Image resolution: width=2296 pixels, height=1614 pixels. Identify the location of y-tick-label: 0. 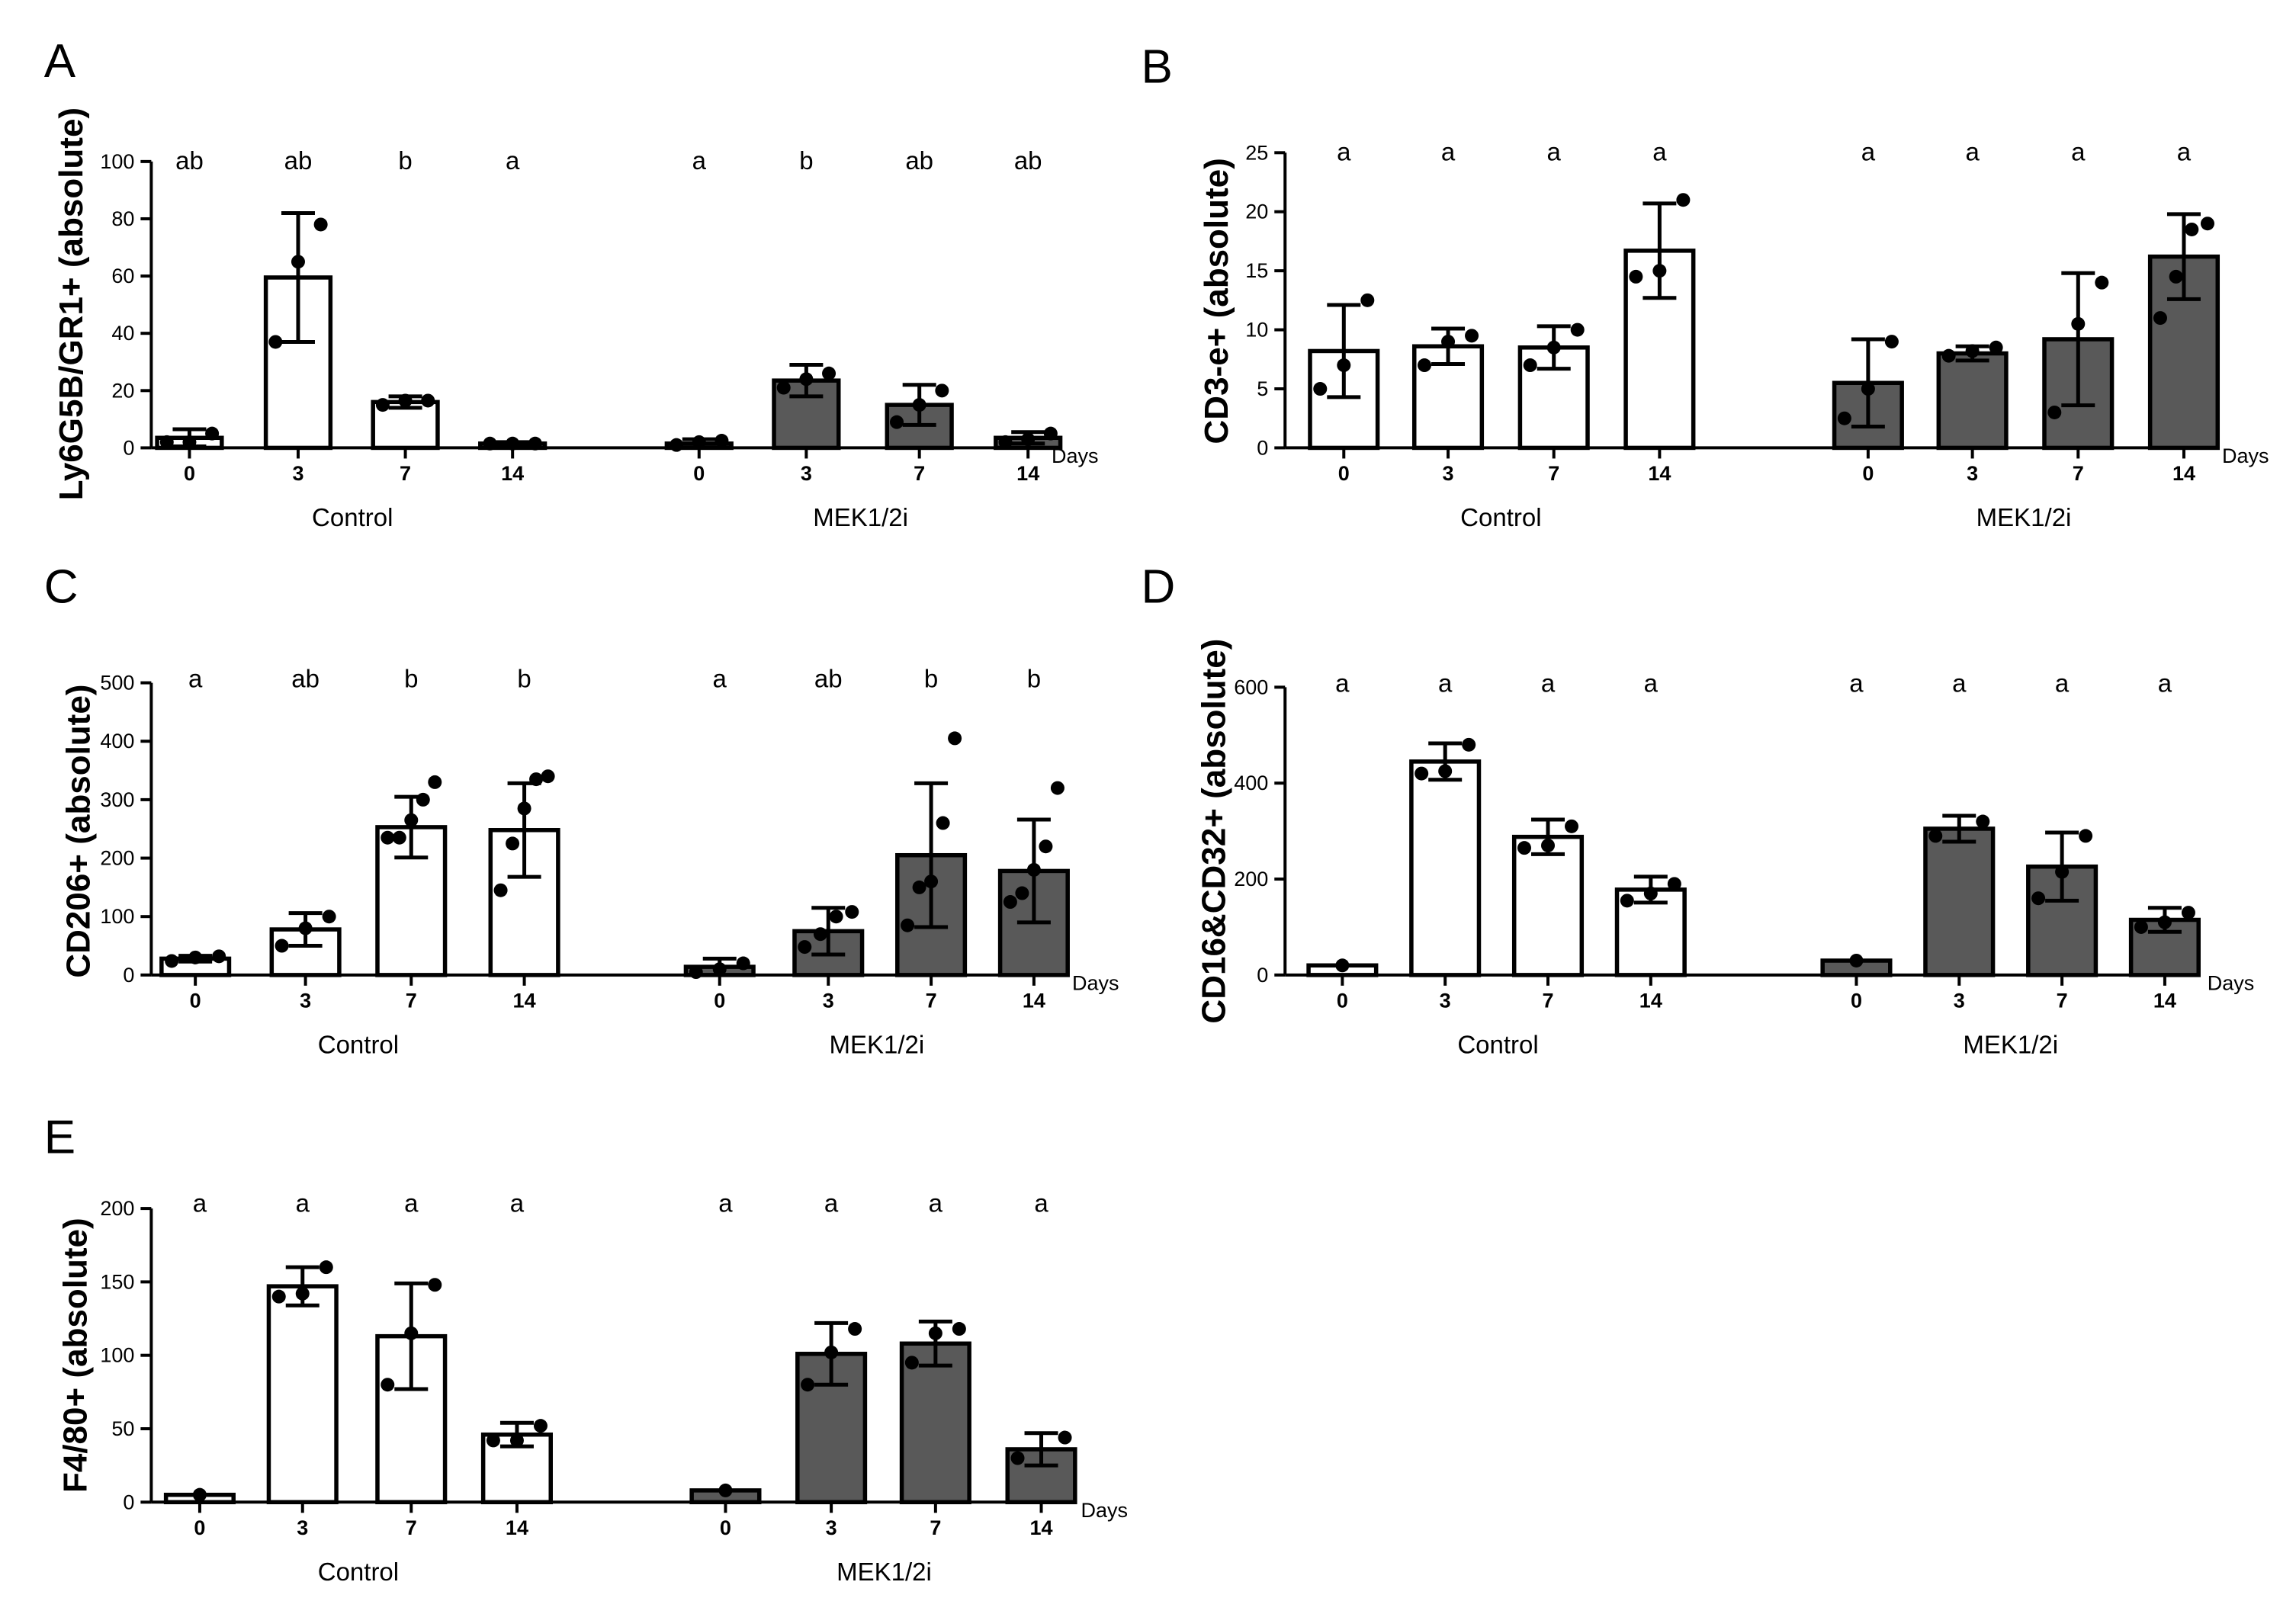
(128, 447).